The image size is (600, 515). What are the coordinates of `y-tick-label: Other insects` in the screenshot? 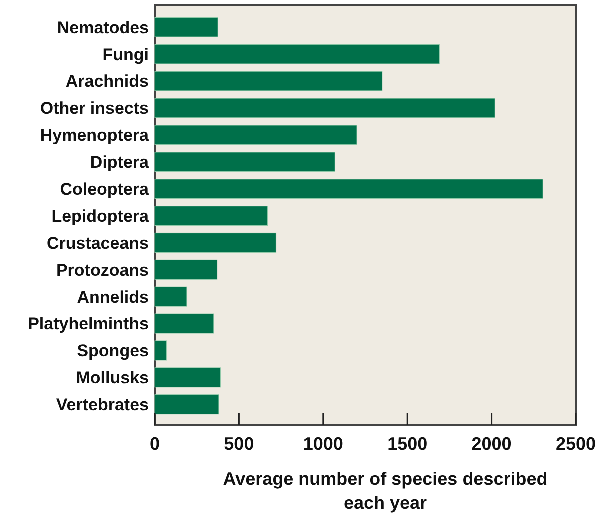 It's located at (94, 108).